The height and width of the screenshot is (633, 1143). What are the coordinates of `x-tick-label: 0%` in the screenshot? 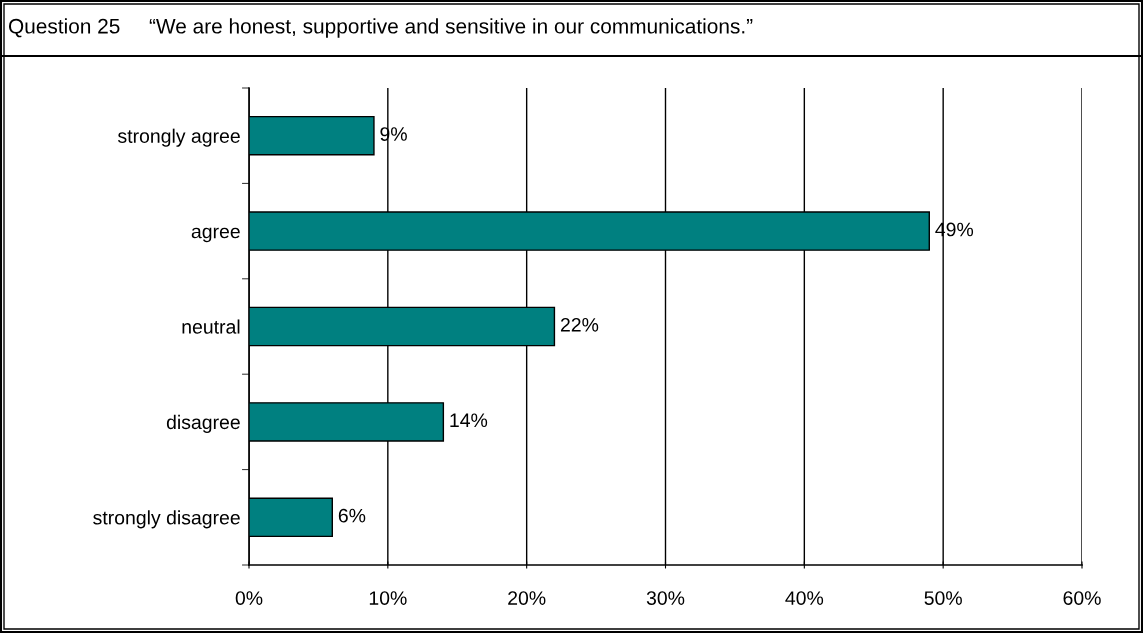 It's located at (249, 598).